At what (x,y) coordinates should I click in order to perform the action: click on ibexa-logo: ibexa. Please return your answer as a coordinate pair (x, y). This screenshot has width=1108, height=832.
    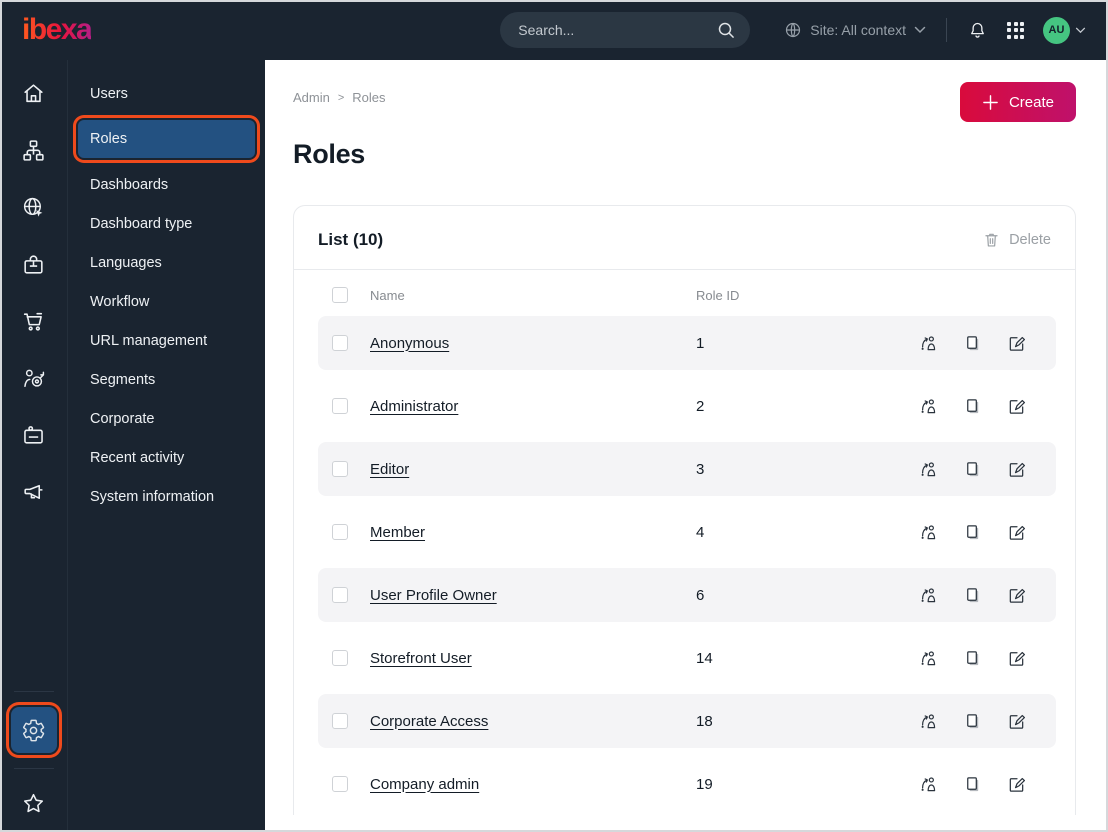
    Looking at the image, I should click on (57, 29).